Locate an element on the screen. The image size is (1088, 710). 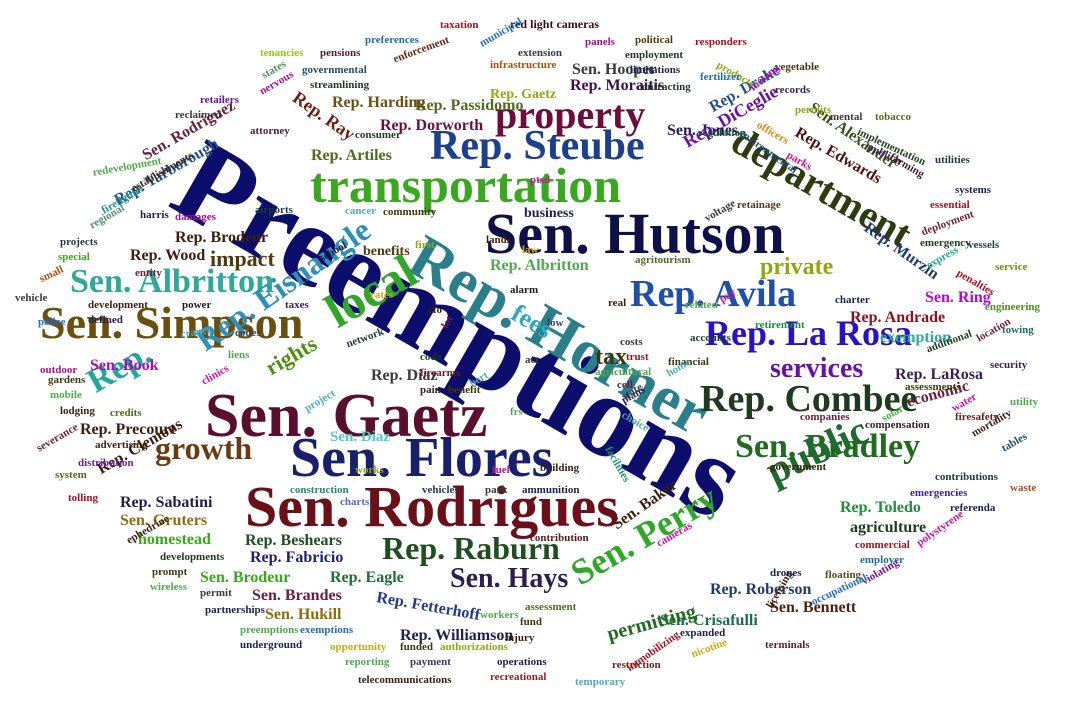
cloud-word: infrastructure is located at coordinates (523, 65).